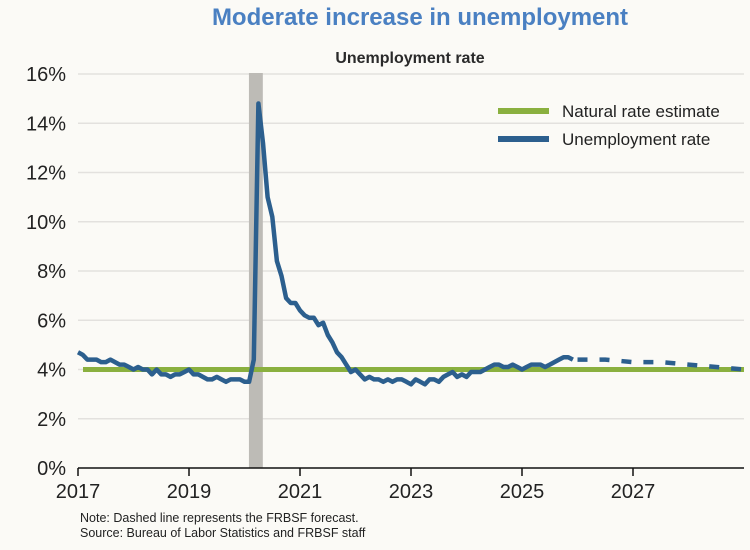 This screenshot has height=550, width=750. I want to click on forecast-line, so click(661, 364).